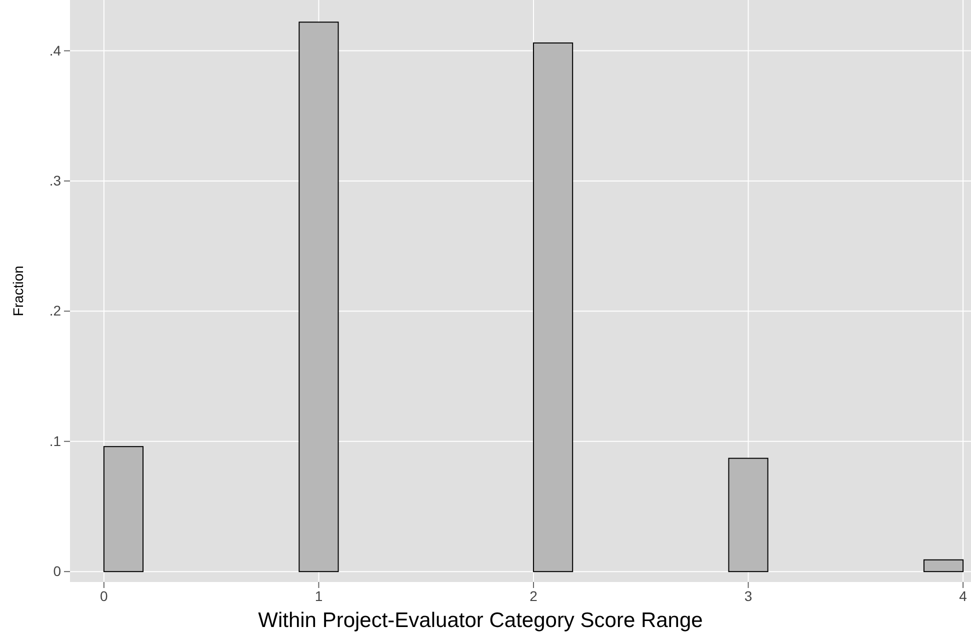 Image resolution: width=971 pixels, height=635 pixels. I want to click on x-axis-title: Within Project-Evaluator Category Score Range, so click(480, 620).